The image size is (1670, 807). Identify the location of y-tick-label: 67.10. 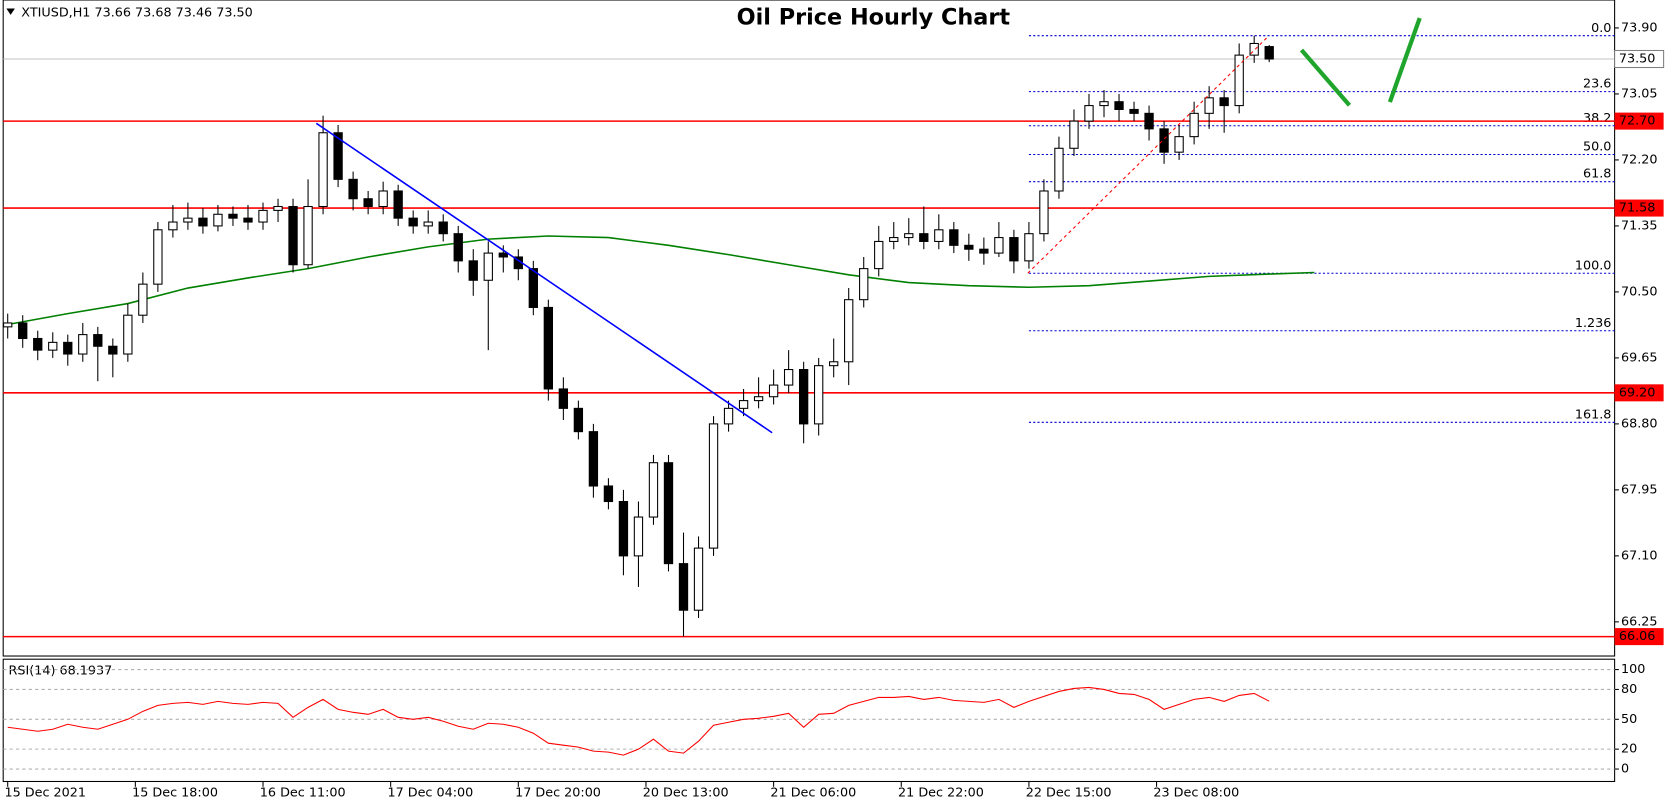
(1639, 555).